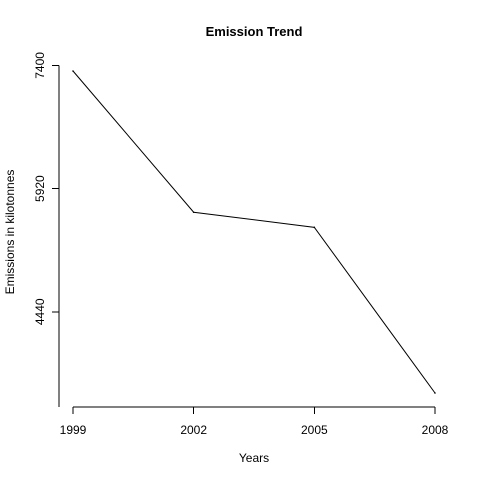 This screenshot has width=480, height=480. What do you see at coordinates (314, 430) in the screenshot?
I see `x-tick-label: 2005` at bounding box center [314, 430].